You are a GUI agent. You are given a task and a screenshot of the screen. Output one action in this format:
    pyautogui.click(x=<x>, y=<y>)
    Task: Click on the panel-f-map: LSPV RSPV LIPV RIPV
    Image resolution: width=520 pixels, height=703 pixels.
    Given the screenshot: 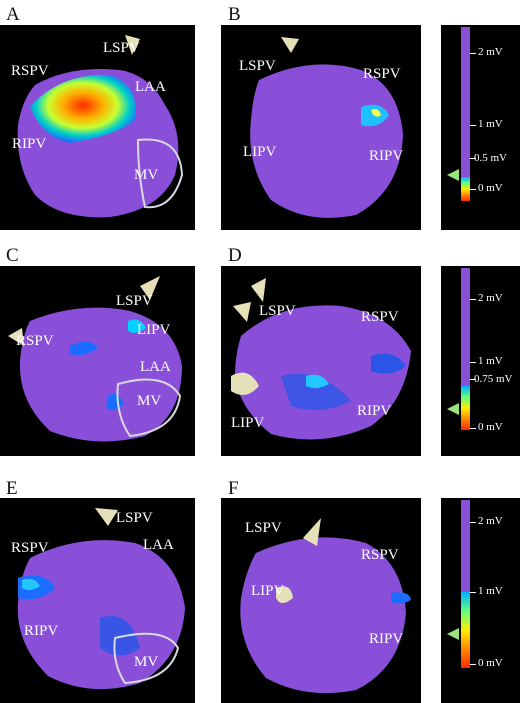 What is the action you would take?
    pyautogui.click(x=321, y=600)
    